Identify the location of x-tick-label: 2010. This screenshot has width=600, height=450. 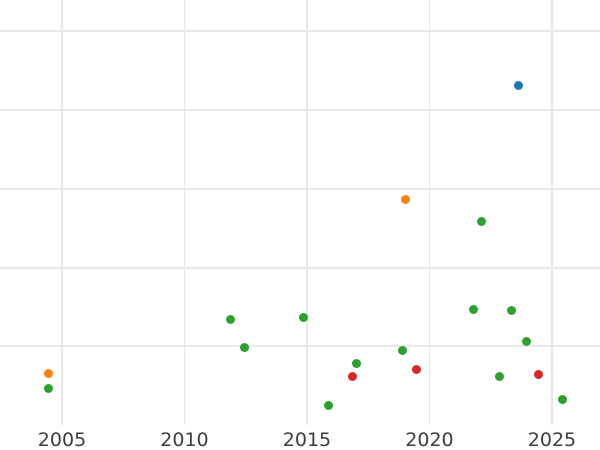
(184, 439).